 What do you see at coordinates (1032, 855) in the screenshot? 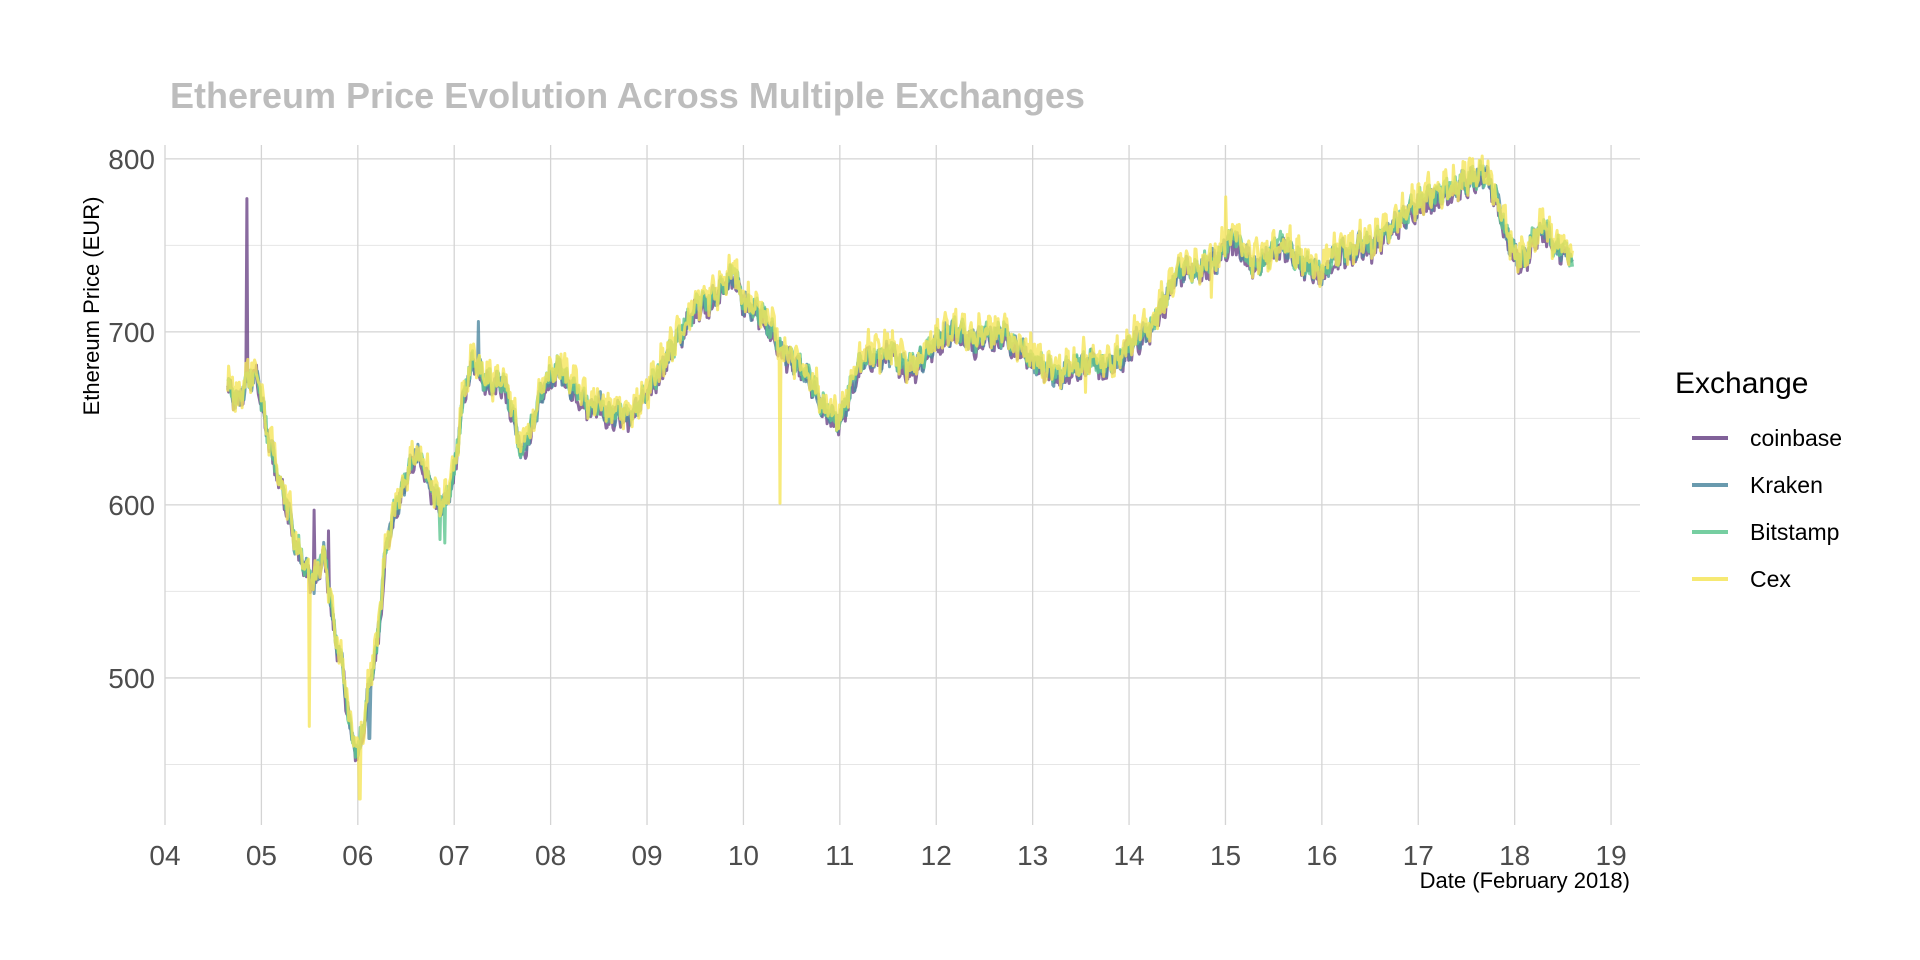
I see `x-tick-label: 13` at bounding box center [1032, 855].